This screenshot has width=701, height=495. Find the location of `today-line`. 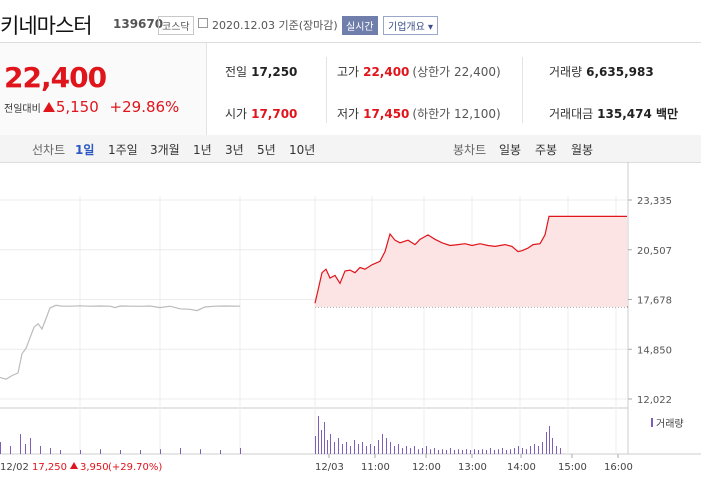

today-line is located at coordinates (470, 259).